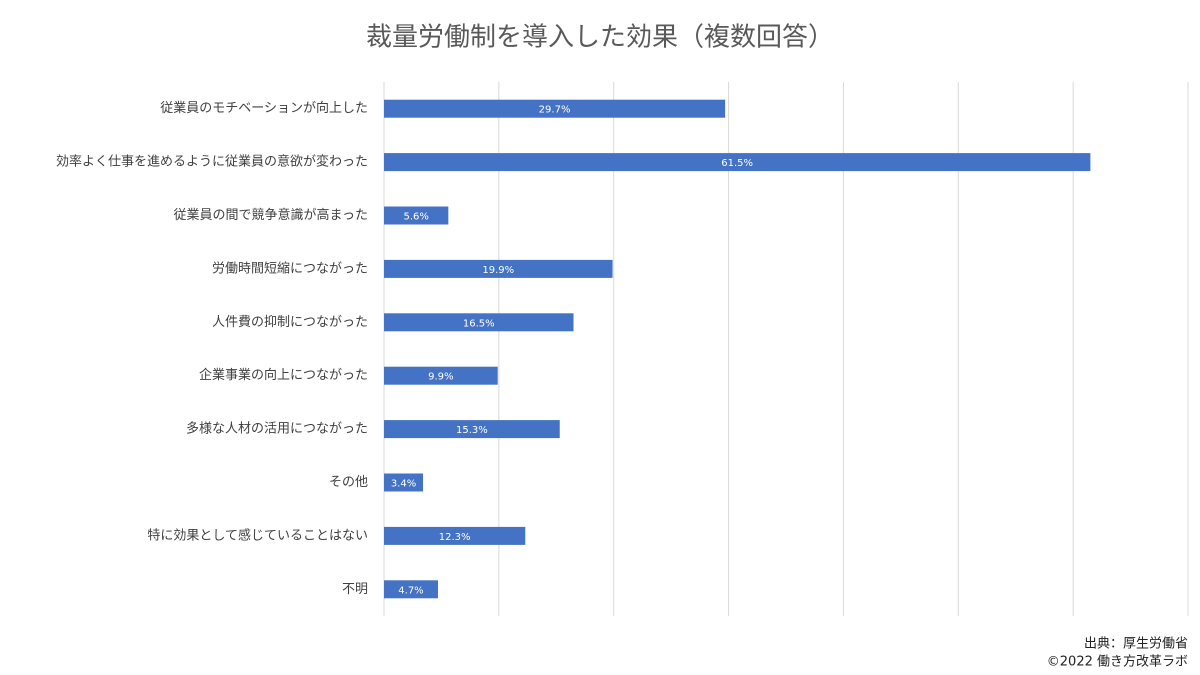 The width and height of the screenshot is (1200, 675). I want to click on value-label: 12.3%, so click(455, 537).